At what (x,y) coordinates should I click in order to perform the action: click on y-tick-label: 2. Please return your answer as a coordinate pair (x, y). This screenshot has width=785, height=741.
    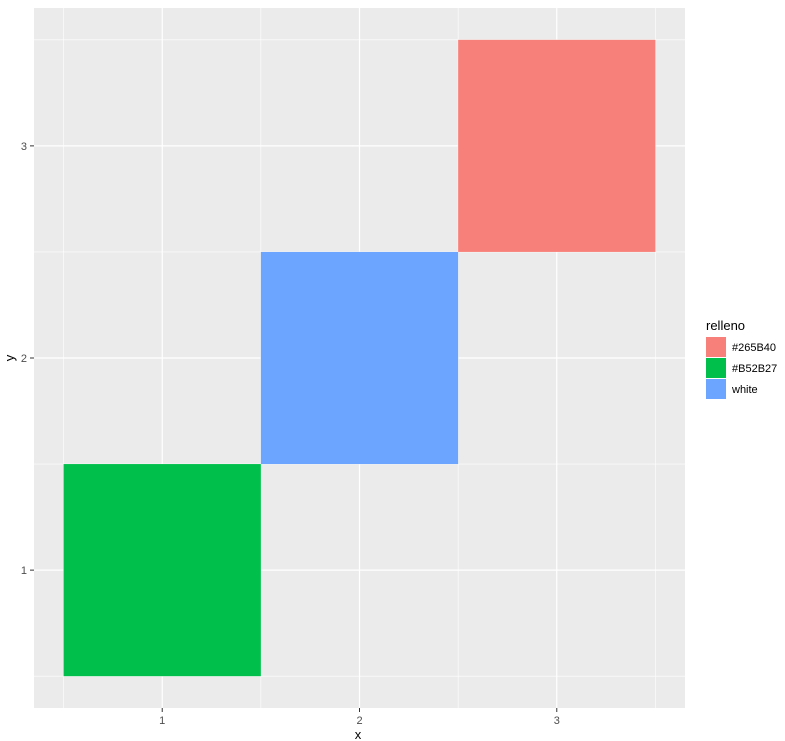
    Looking at the image, I should click on (24, 359).